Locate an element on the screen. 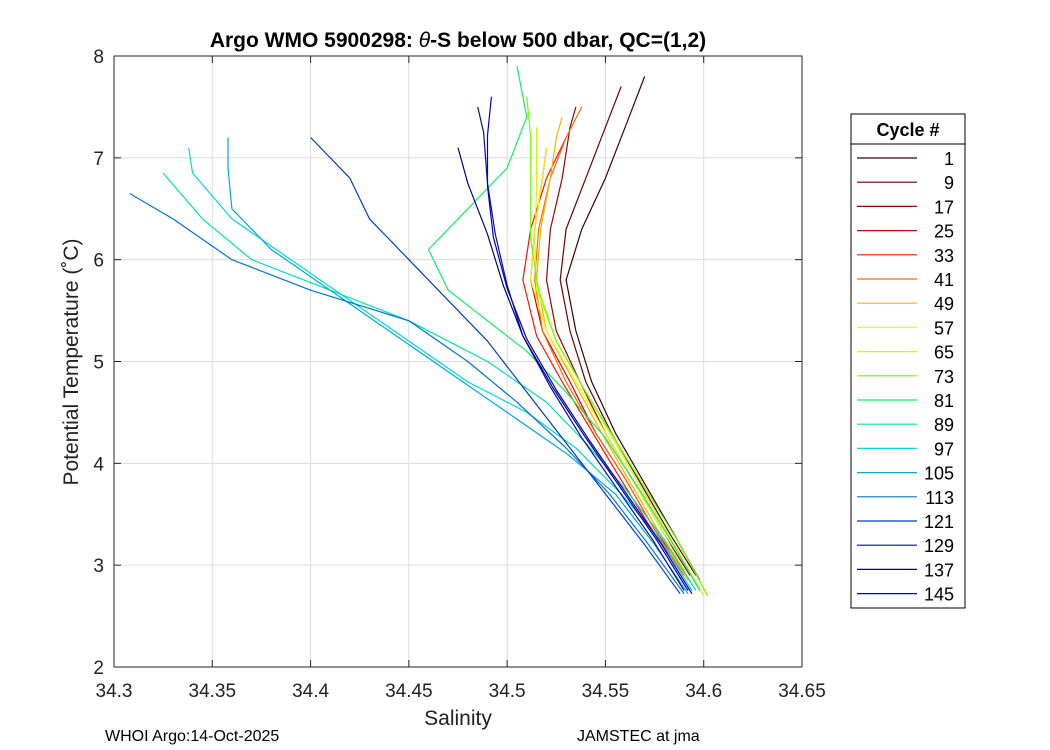 The image size is (1050, 750). legend-label: 65 is located at coordinates (944, 353).